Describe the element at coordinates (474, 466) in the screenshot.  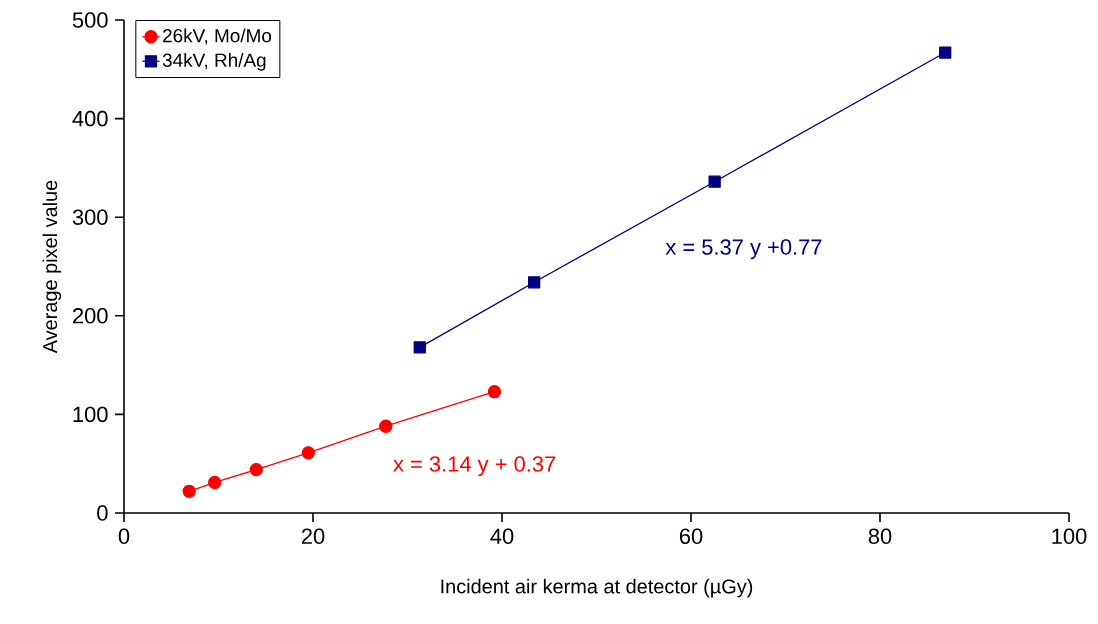
I see `annotation: x = 3.14 y + 0.37` at that location.